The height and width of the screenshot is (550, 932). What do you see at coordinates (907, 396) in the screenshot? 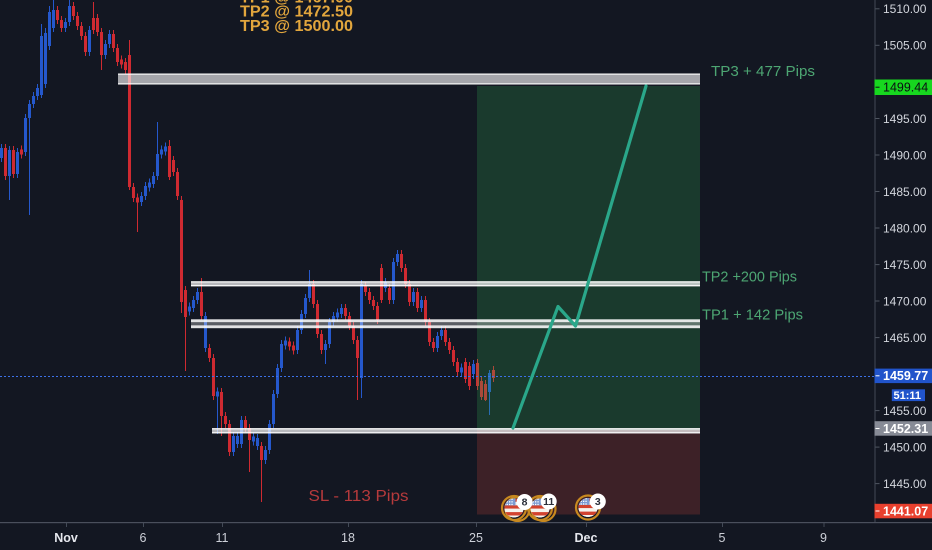
I see `svg-text: 51:11` at bounding box center [907, 396].